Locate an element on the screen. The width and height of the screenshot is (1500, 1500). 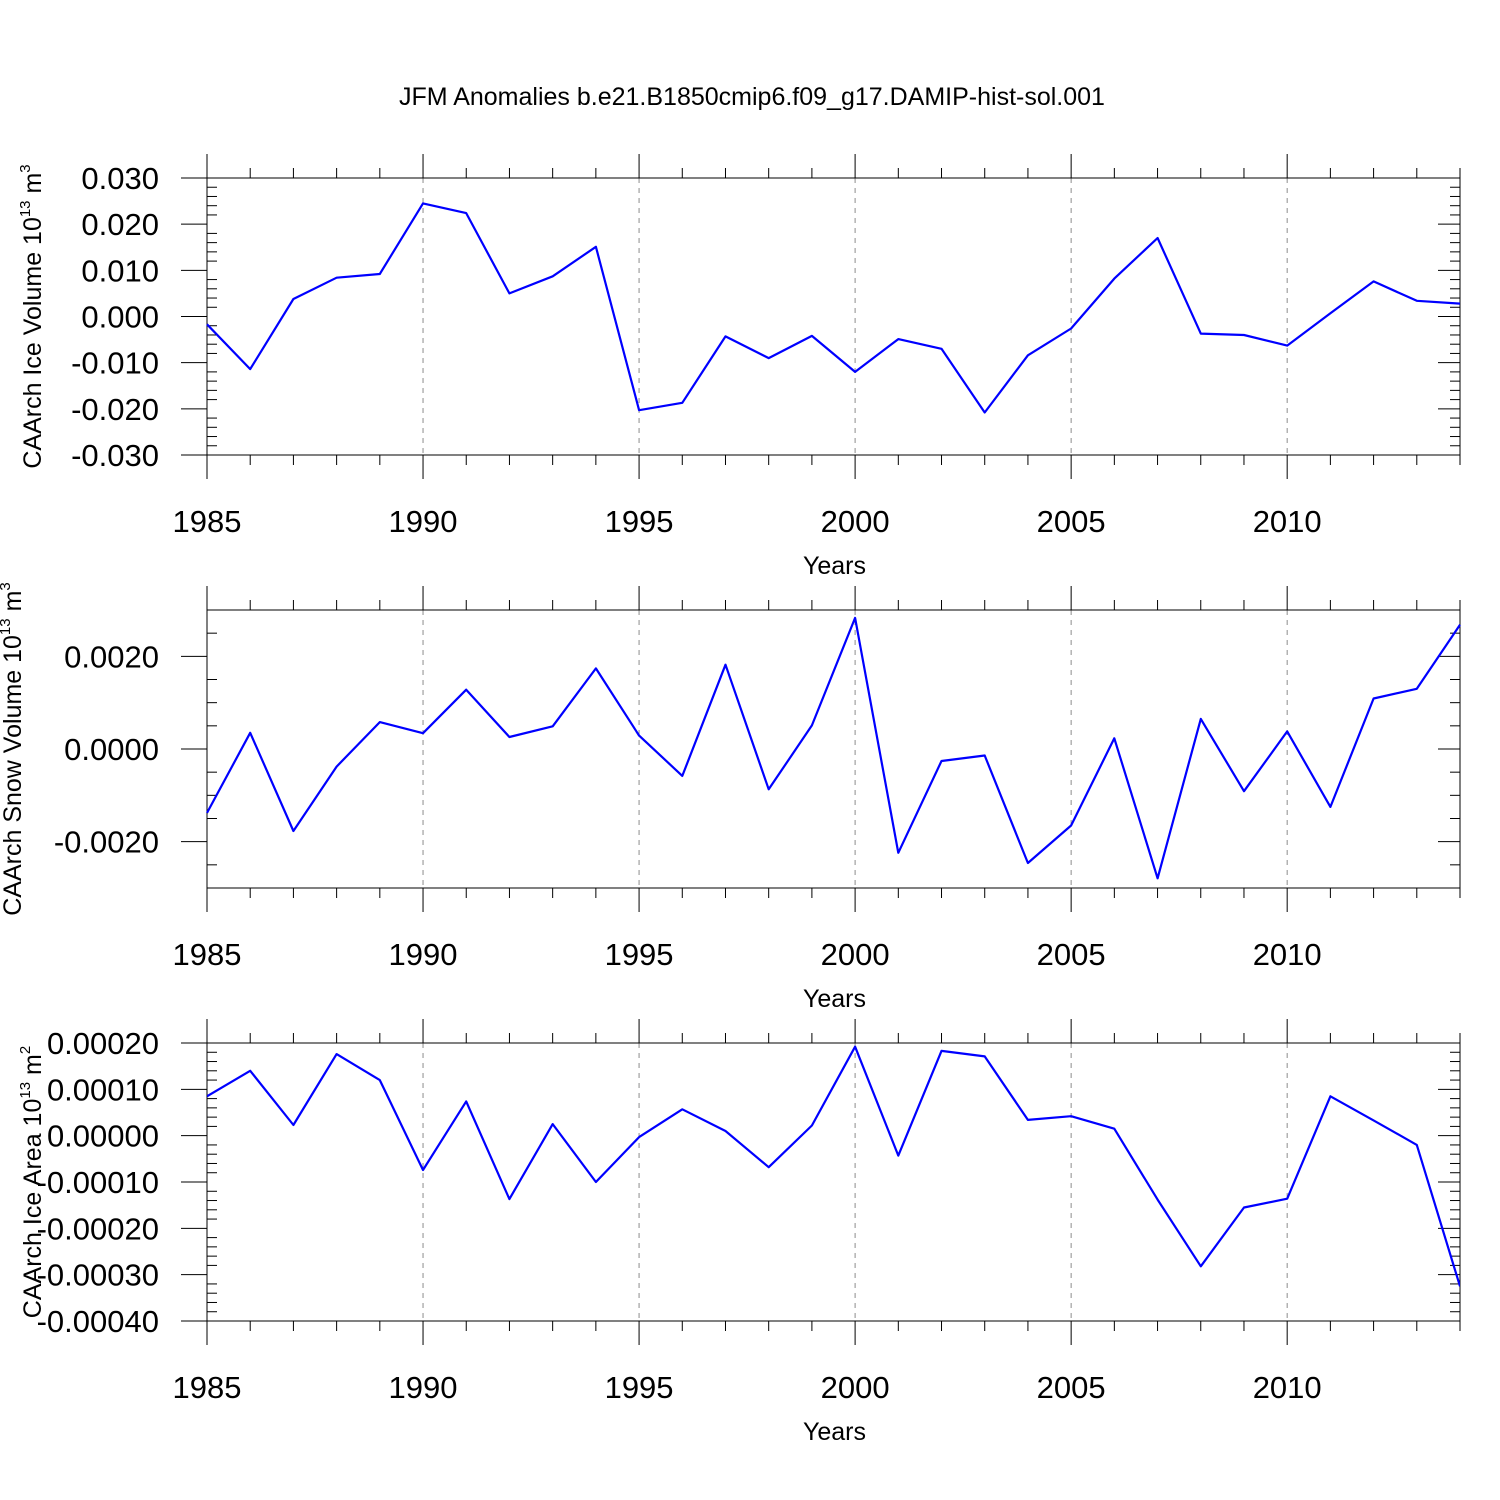
y-tick-label: -0.00020 is located at coordinates (98, 1228).